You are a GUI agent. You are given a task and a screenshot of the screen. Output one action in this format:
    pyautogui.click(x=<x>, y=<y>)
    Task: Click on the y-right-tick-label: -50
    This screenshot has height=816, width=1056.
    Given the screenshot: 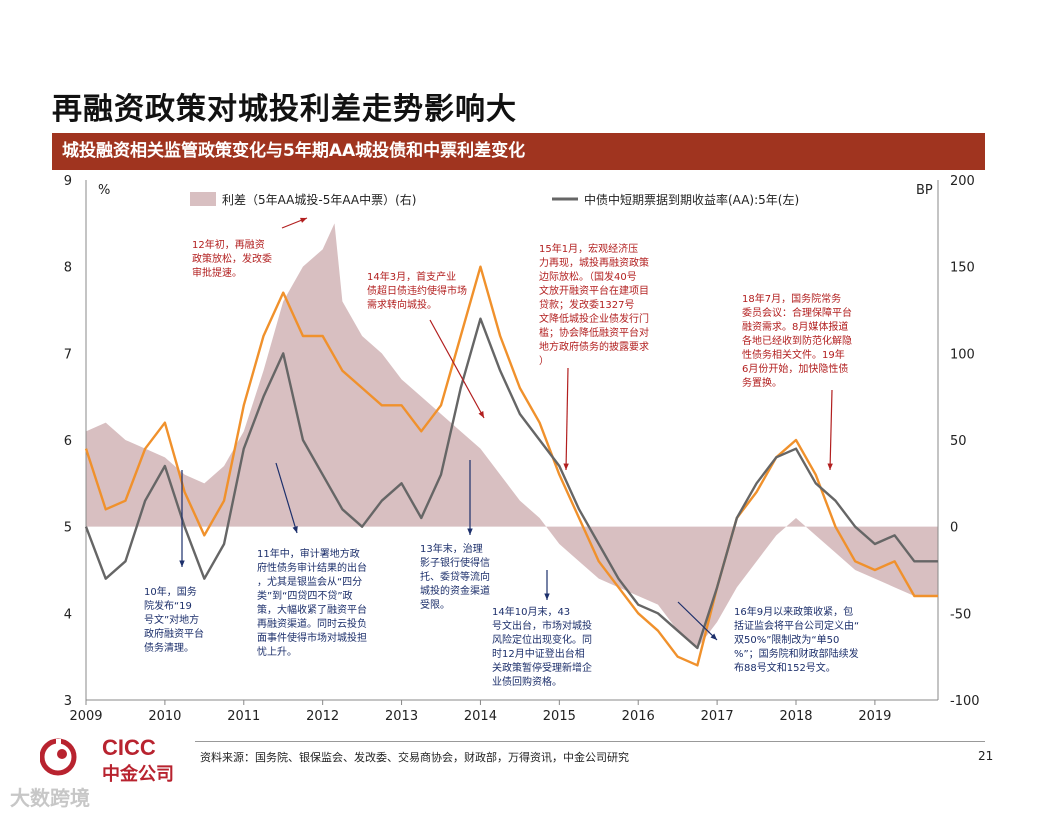 What is the action you would take?
    pyautogui.click(x=960, y=614)
    